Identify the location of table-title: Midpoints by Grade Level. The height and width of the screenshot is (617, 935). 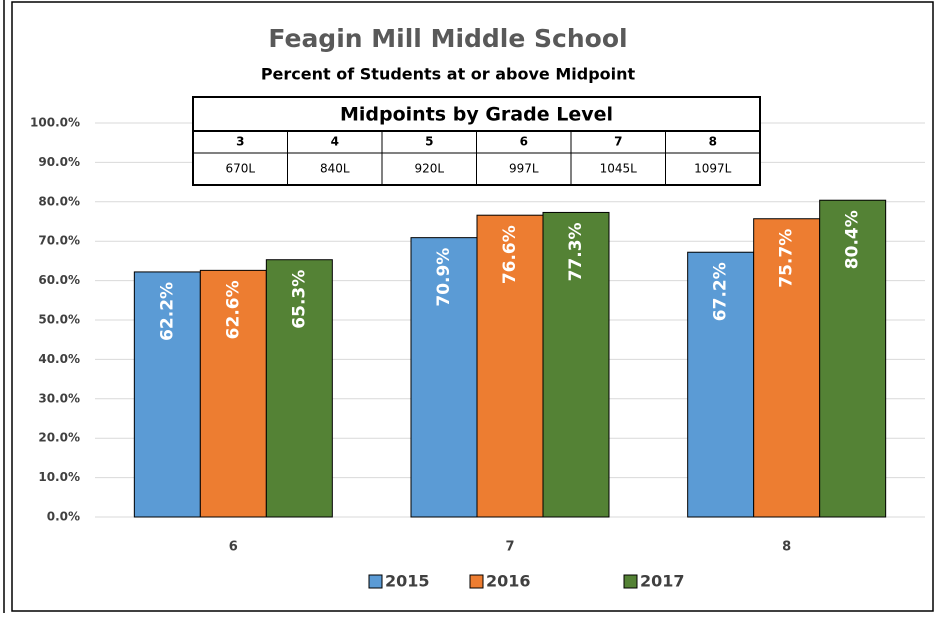
(476, 115).